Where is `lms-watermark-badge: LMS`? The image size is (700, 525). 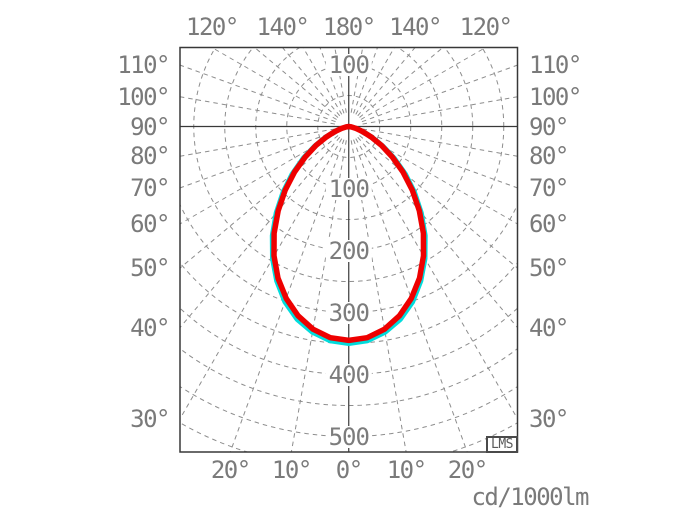
lms-watermark-badge: LMS is located at coordinates (502, 444).